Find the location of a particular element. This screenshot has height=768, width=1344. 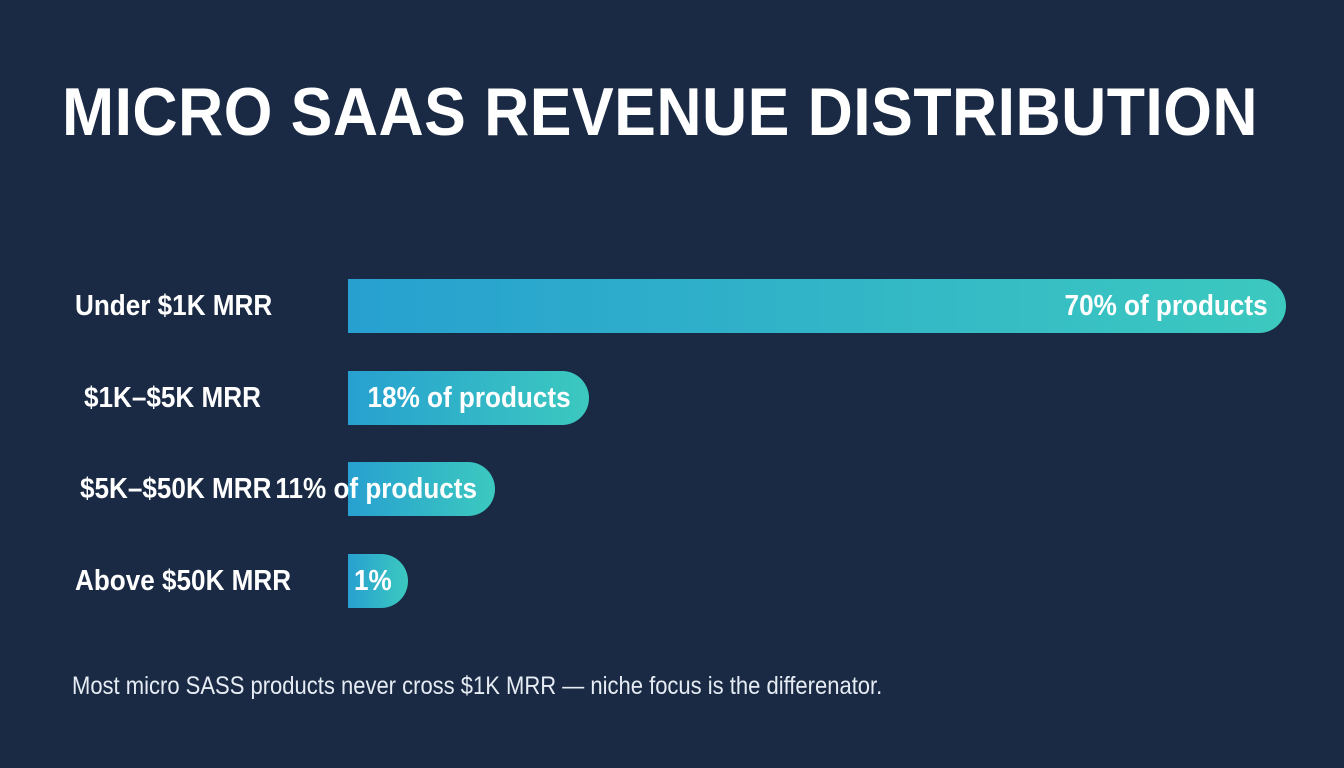

bar: 1% is located at coordinates (378, 581).